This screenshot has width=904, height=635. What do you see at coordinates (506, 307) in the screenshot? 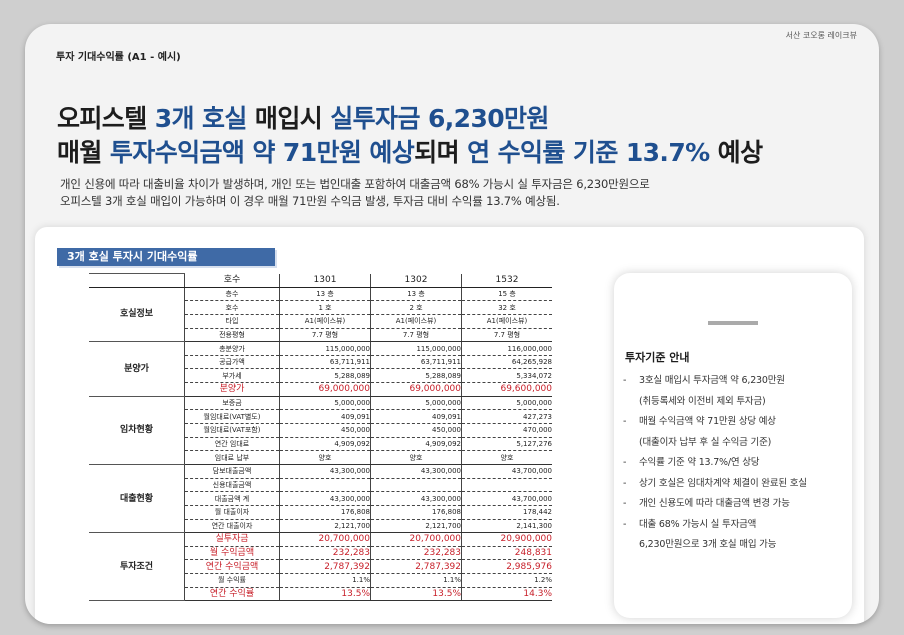
I see `cell-value: 32 호` at bounding box center [506, 307].